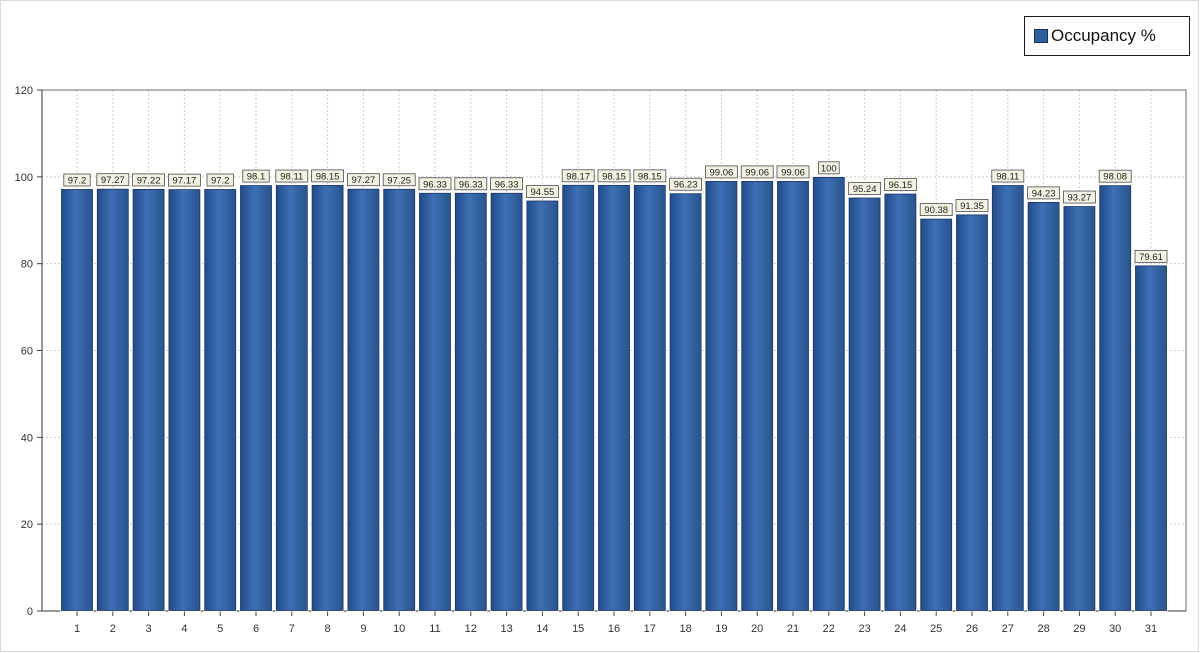  I want to click on x-tick-label: 30, so click(1115, 629).